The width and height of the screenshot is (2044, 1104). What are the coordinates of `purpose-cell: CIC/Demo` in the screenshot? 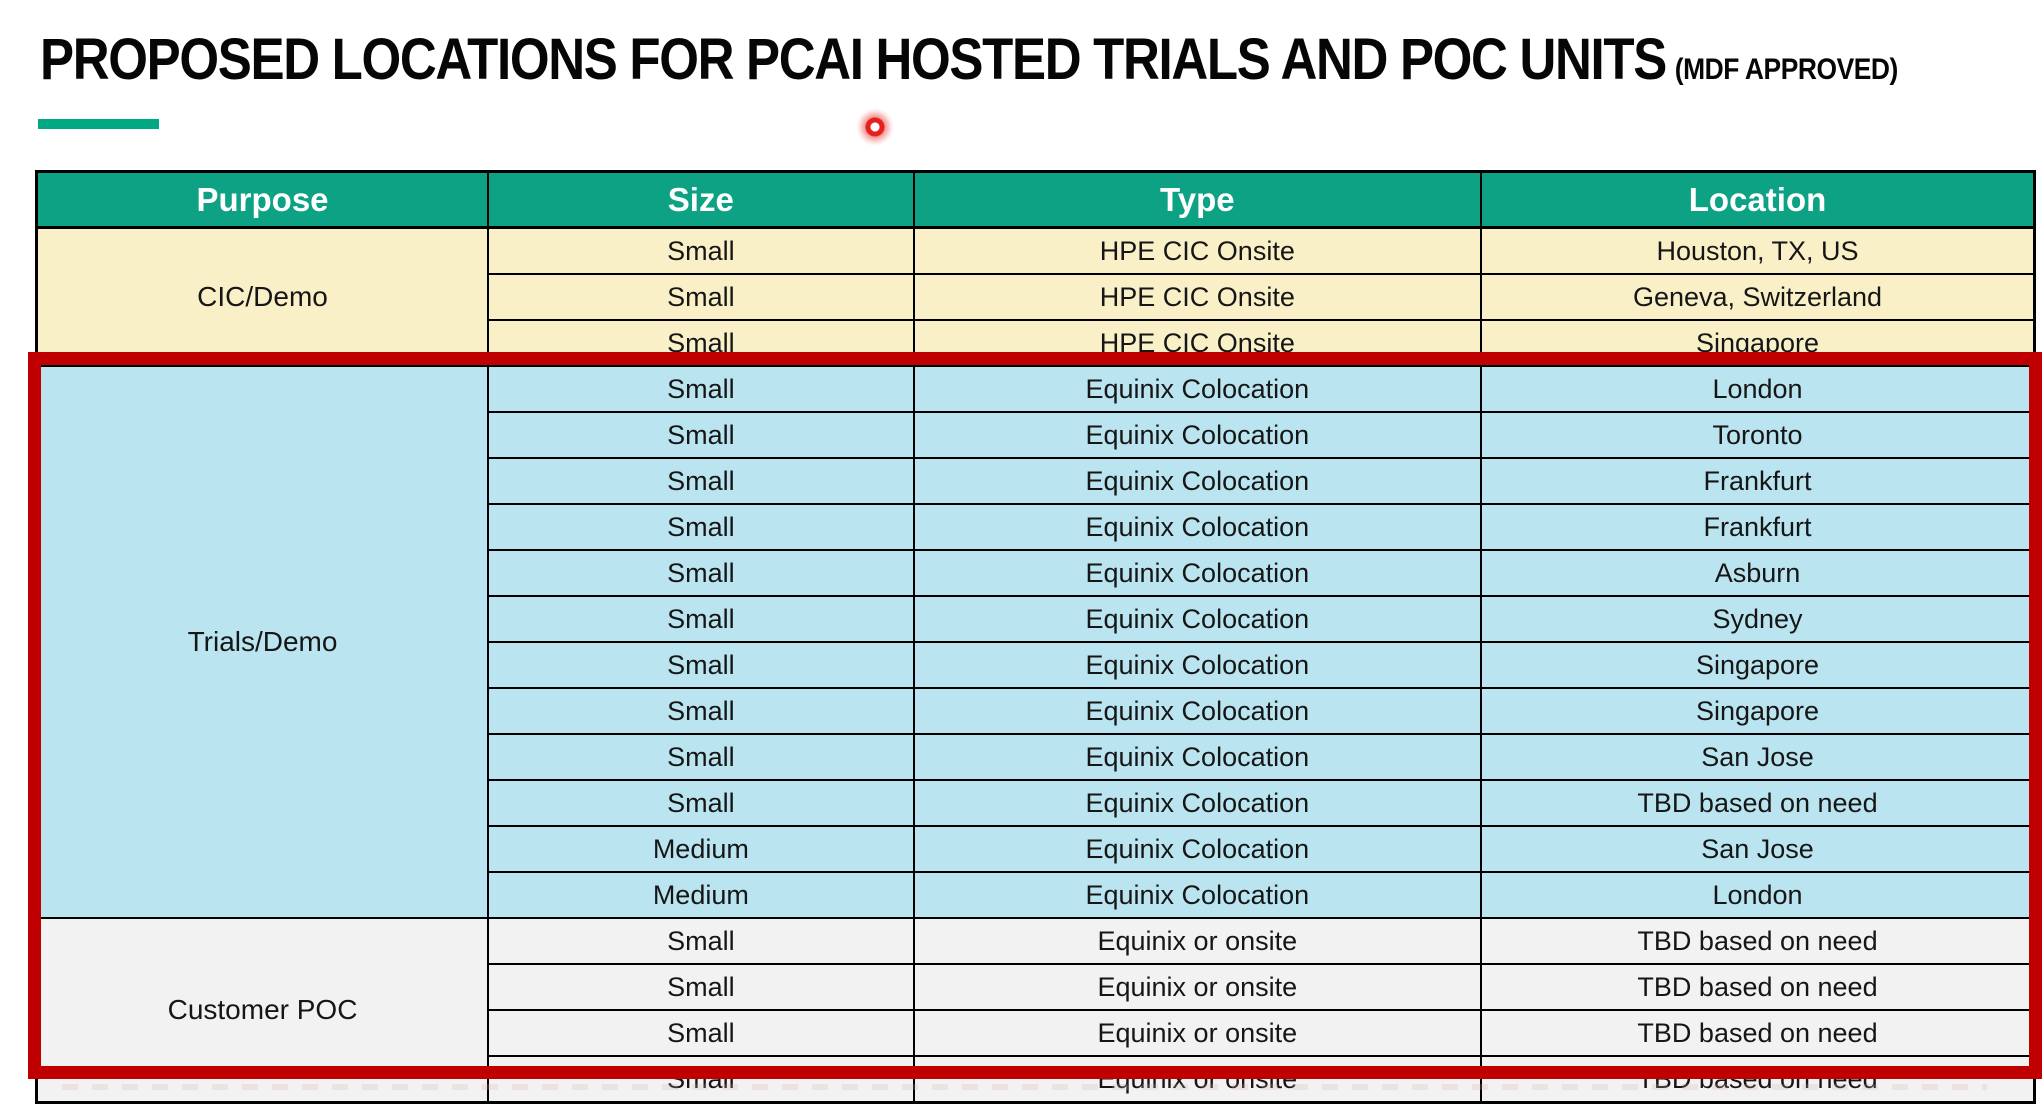 It's located at (262, 296).